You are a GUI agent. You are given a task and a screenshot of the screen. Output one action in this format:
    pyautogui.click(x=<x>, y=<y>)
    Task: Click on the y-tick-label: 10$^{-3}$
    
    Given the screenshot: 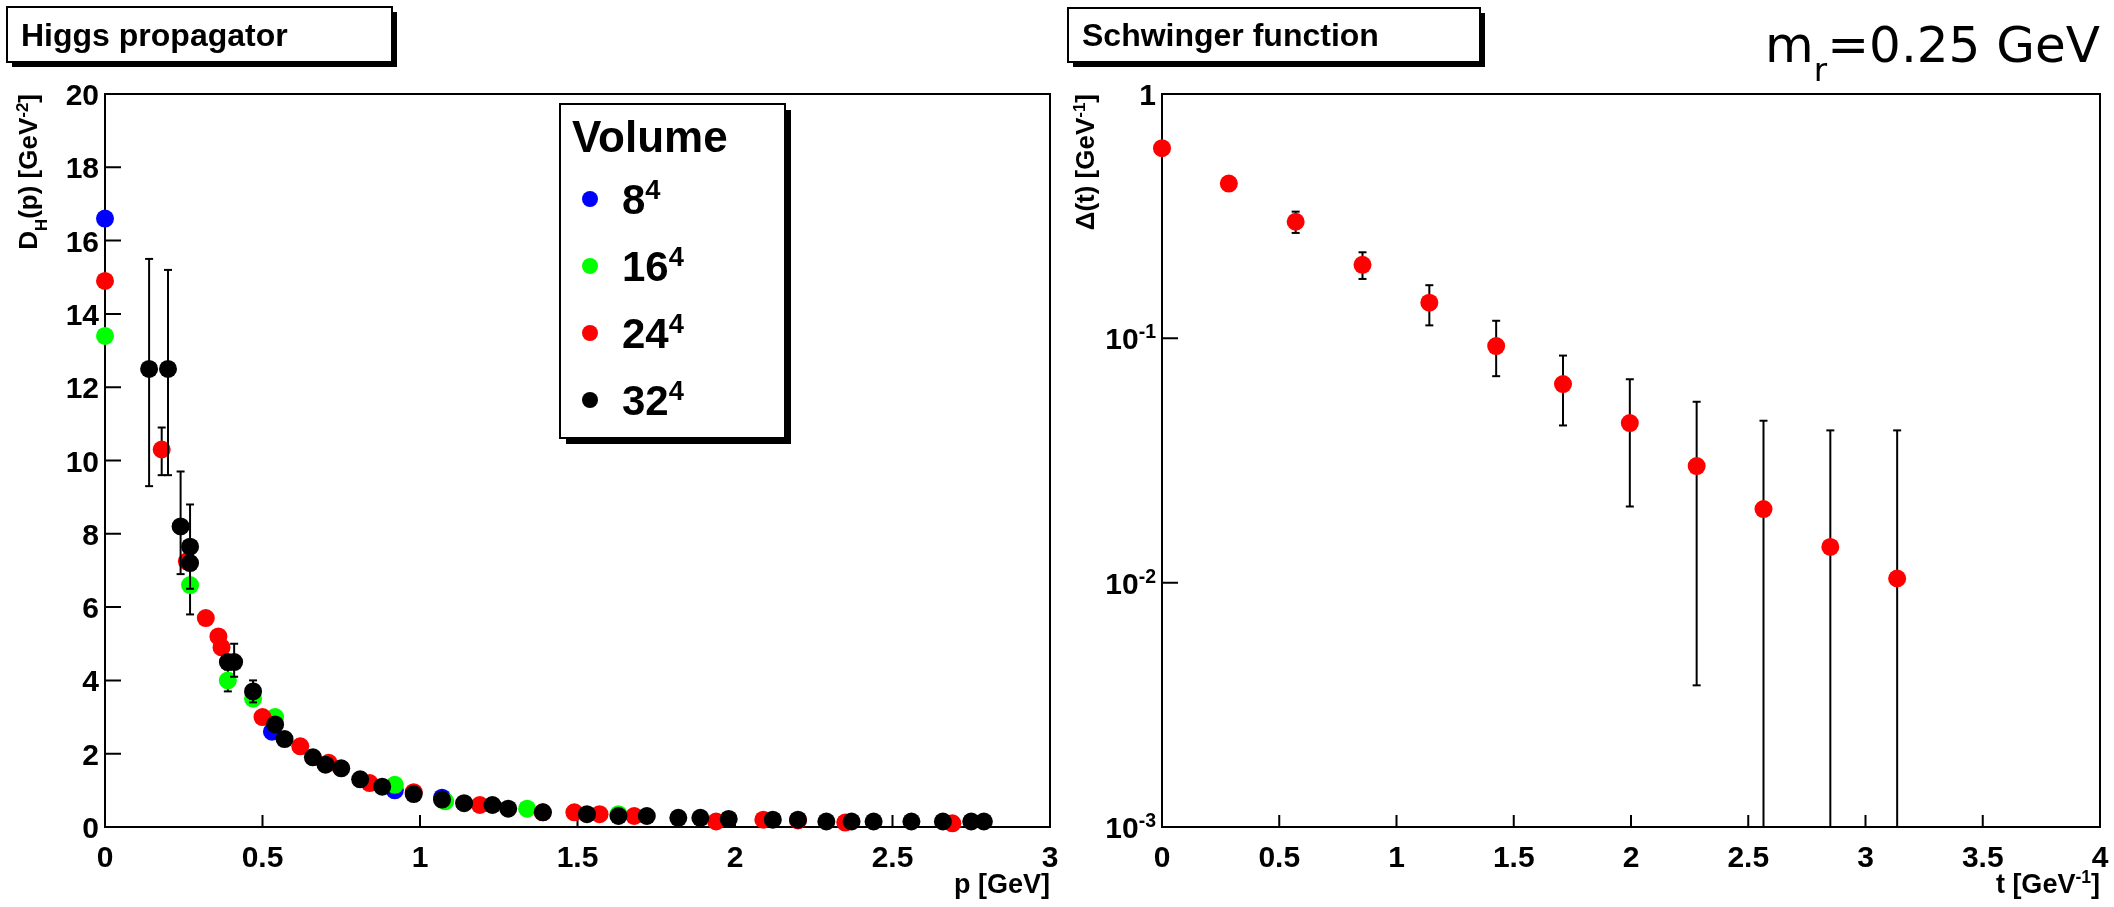 What is the action you would take?
    pyautogui.click(x=1131, y=826)
    